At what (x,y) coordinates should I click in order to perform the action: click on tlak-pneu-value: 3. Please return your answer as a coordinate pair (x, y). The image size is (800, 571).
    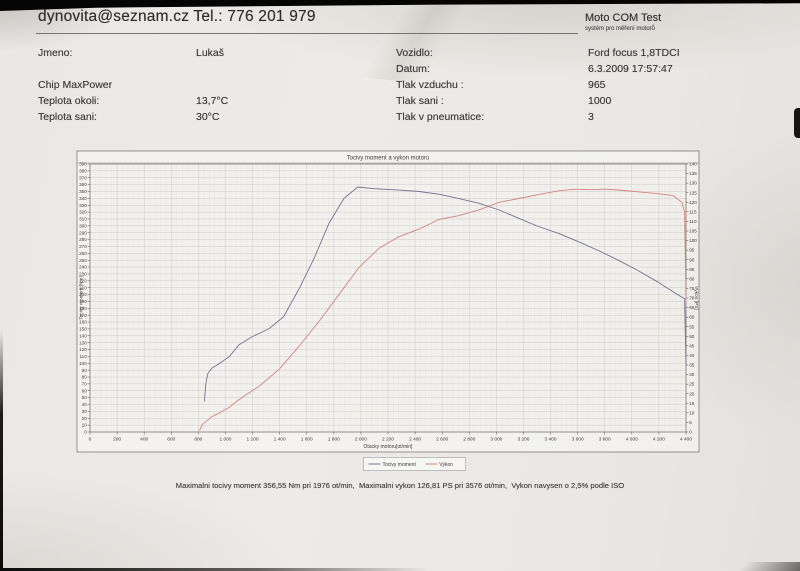
    Looking at the image, I should click on (591, 117).